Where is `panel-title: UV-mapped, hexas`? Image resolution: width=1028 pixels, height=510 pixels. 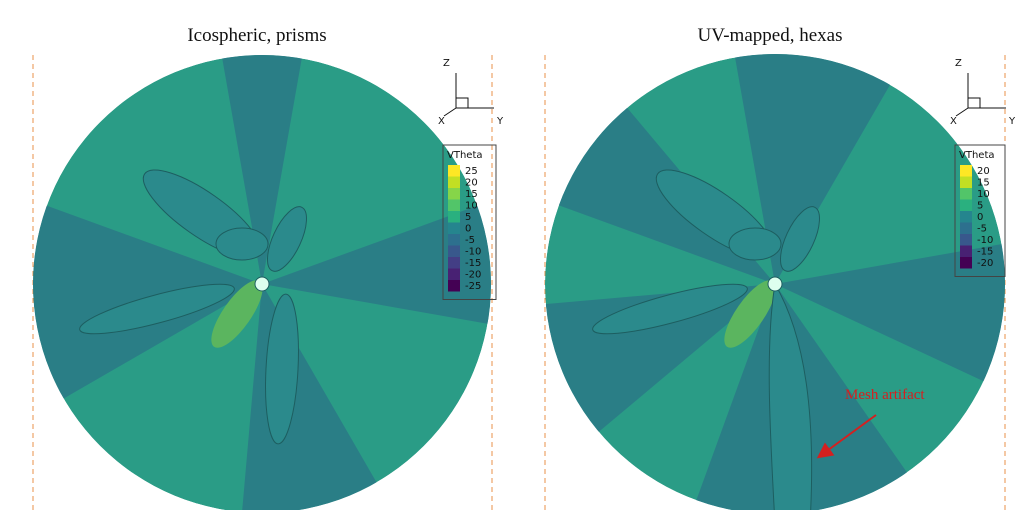
panel-title: UV-mapped, hexas is located at coordinates (770, 35).